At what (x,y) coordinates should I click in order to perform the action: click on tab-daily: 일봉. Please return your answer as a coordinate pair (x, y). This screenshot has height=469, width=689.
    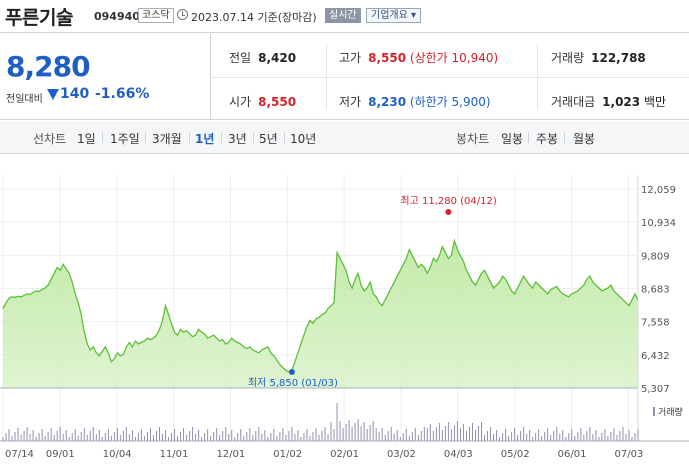
    Looking at the image, I should click on (512, 139).